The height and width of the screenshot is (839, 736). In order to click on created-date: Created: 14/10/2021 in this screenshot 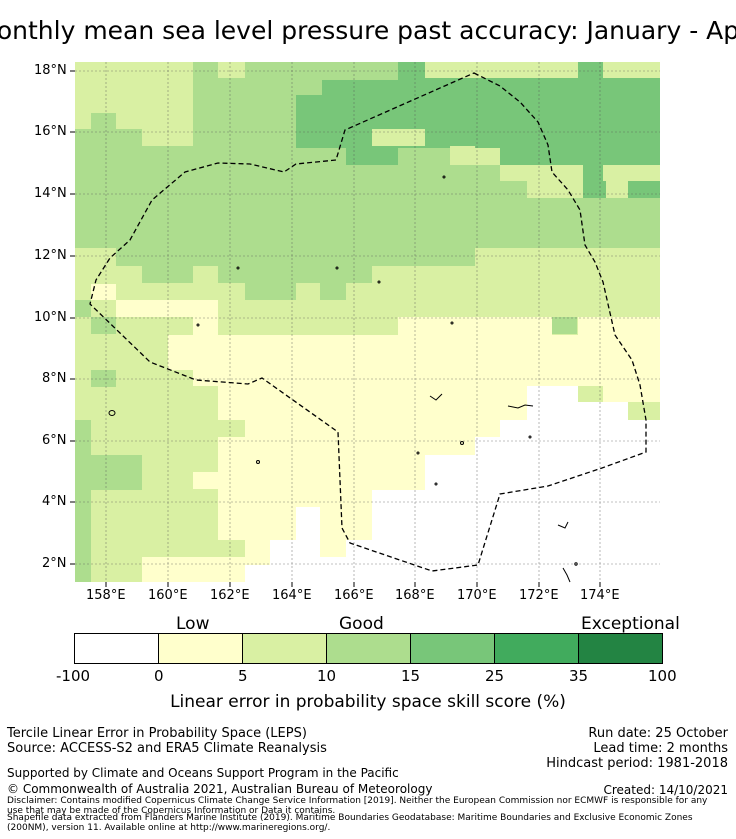, I will do `click(665, 790)`.